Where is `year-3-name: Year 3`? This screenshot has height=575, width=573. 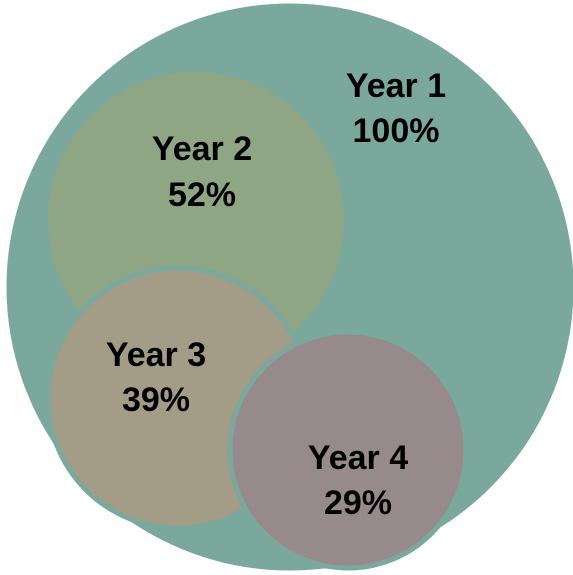
year-3-name: Year 3 is located at coordinates (156, 355).